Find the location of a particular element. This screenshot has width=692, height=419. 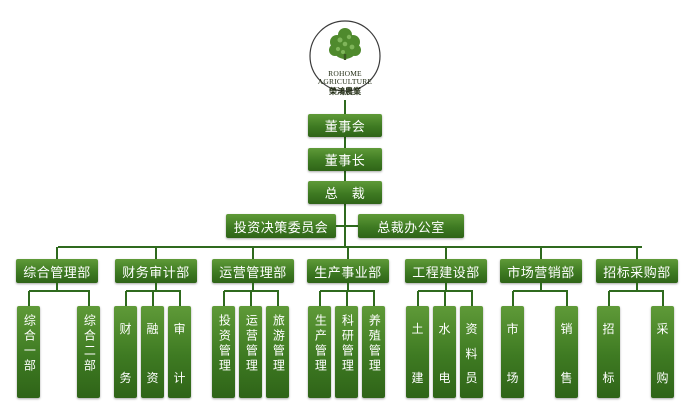

logo-chinese-name: 榮鴻農業 is located at coordinates (345, 91).